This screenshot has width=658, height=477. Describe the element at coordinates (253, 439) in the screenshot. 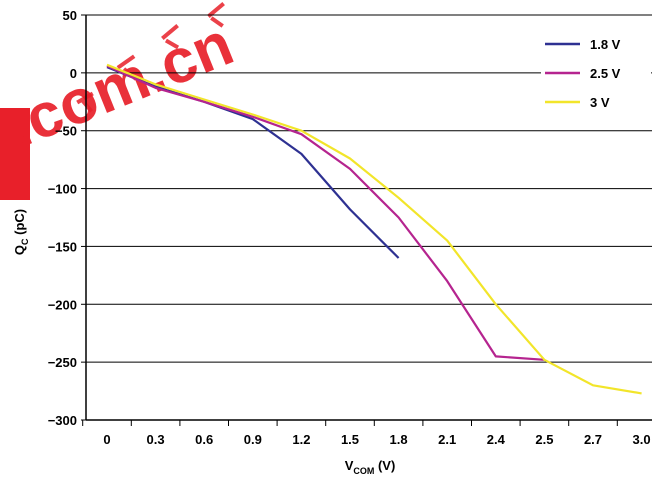

I see `x-tick-label: 0.9` at that location.